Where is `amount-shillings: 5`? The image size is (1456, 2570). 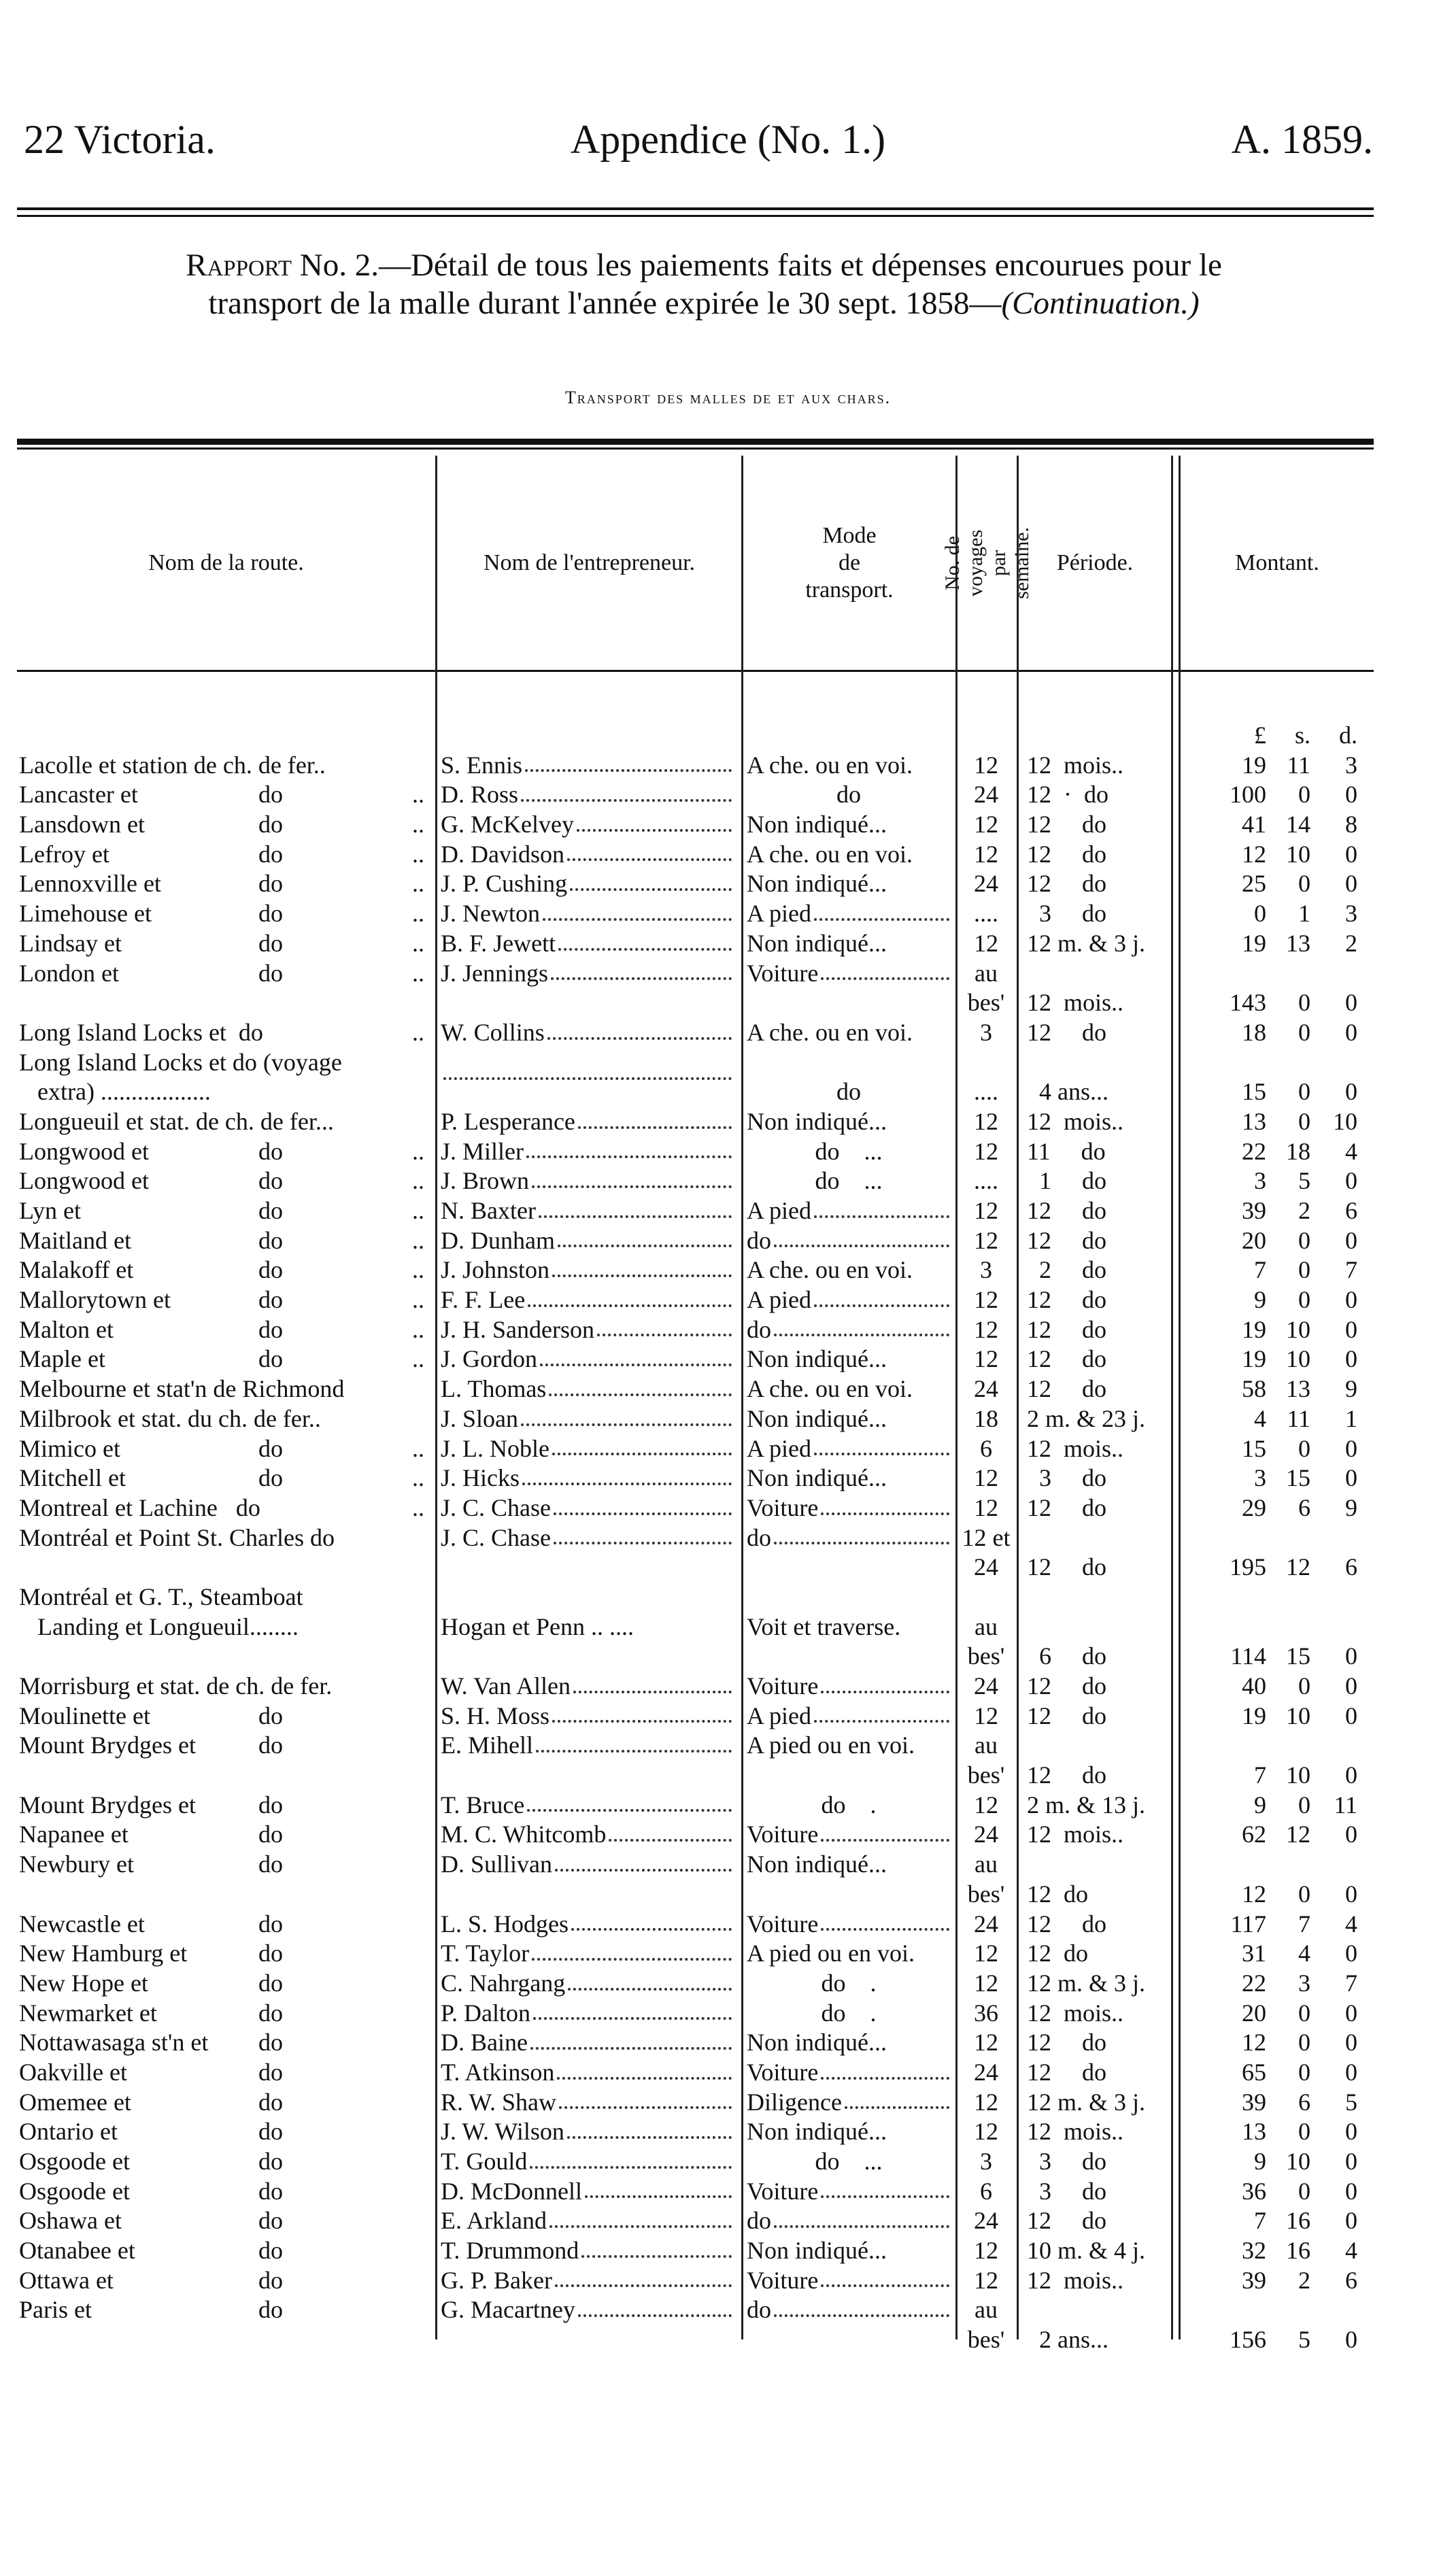 amount-shillings: 5 is located at coordinates (1291, 1181).